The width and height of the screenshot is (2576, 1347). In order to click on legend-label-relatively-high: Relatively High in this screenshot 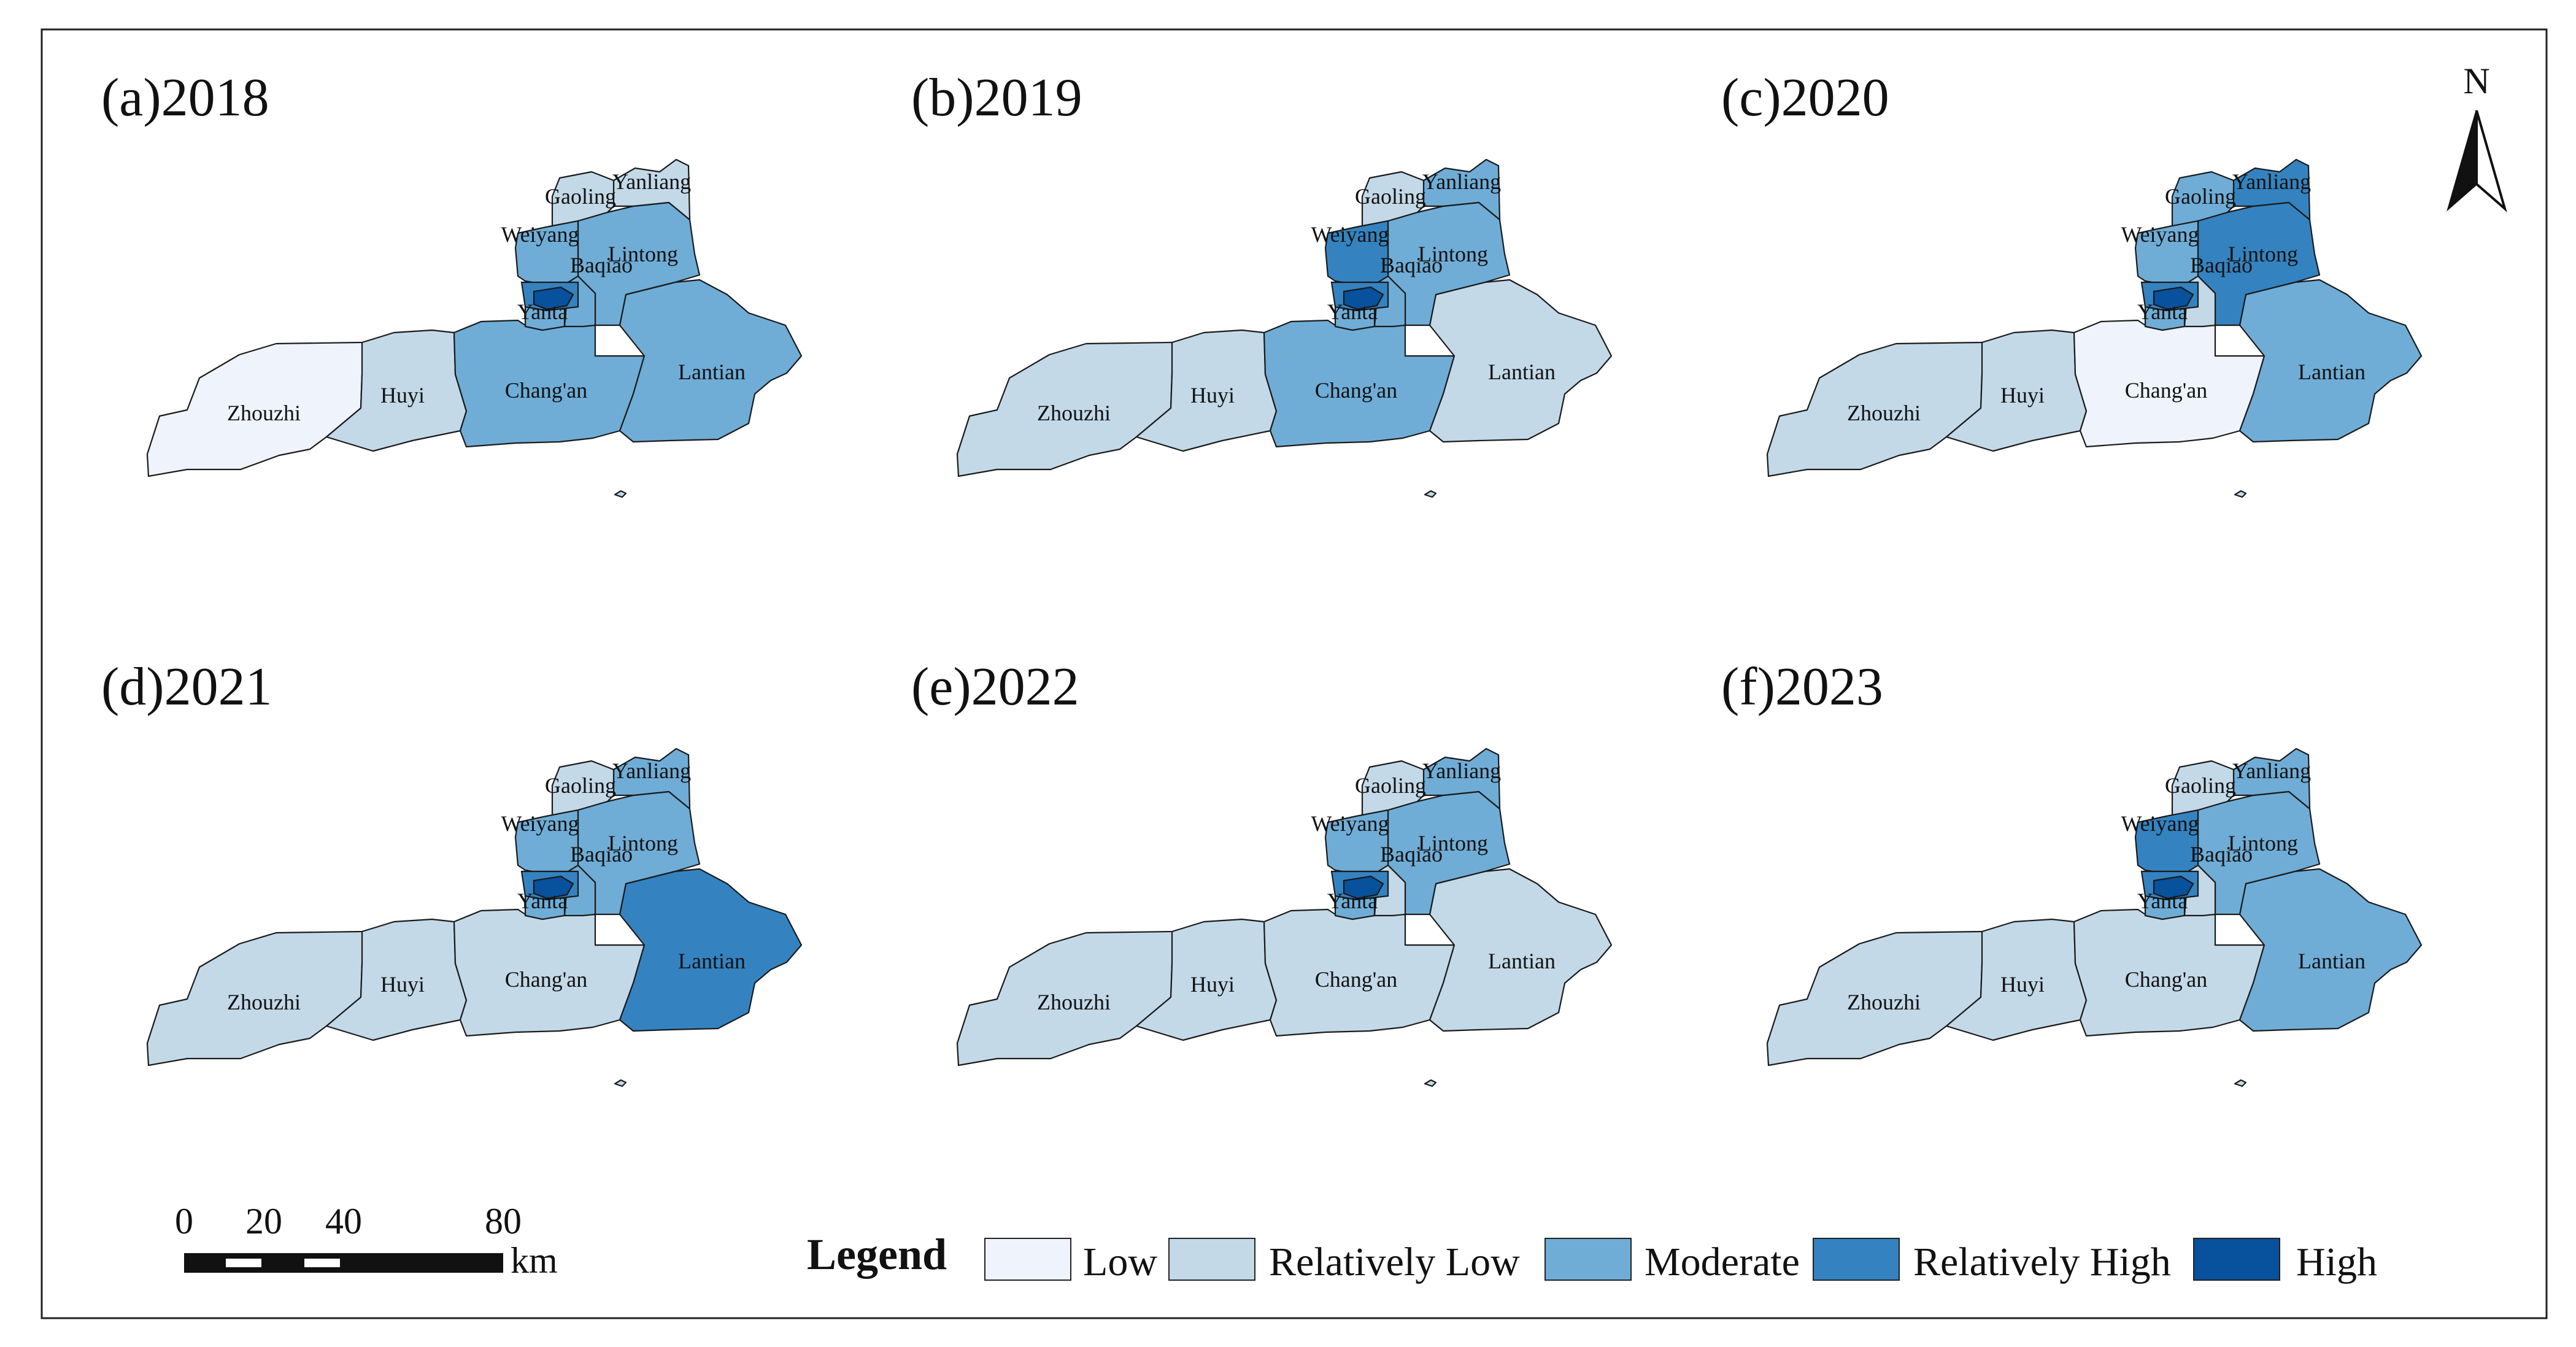, I will do `click(2042, 1262)`.